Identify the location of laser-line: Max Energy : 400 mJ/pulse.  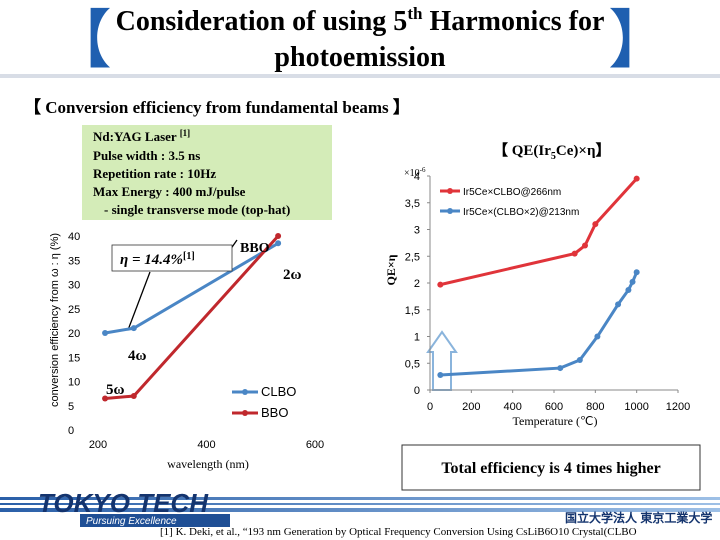
(169, 191).